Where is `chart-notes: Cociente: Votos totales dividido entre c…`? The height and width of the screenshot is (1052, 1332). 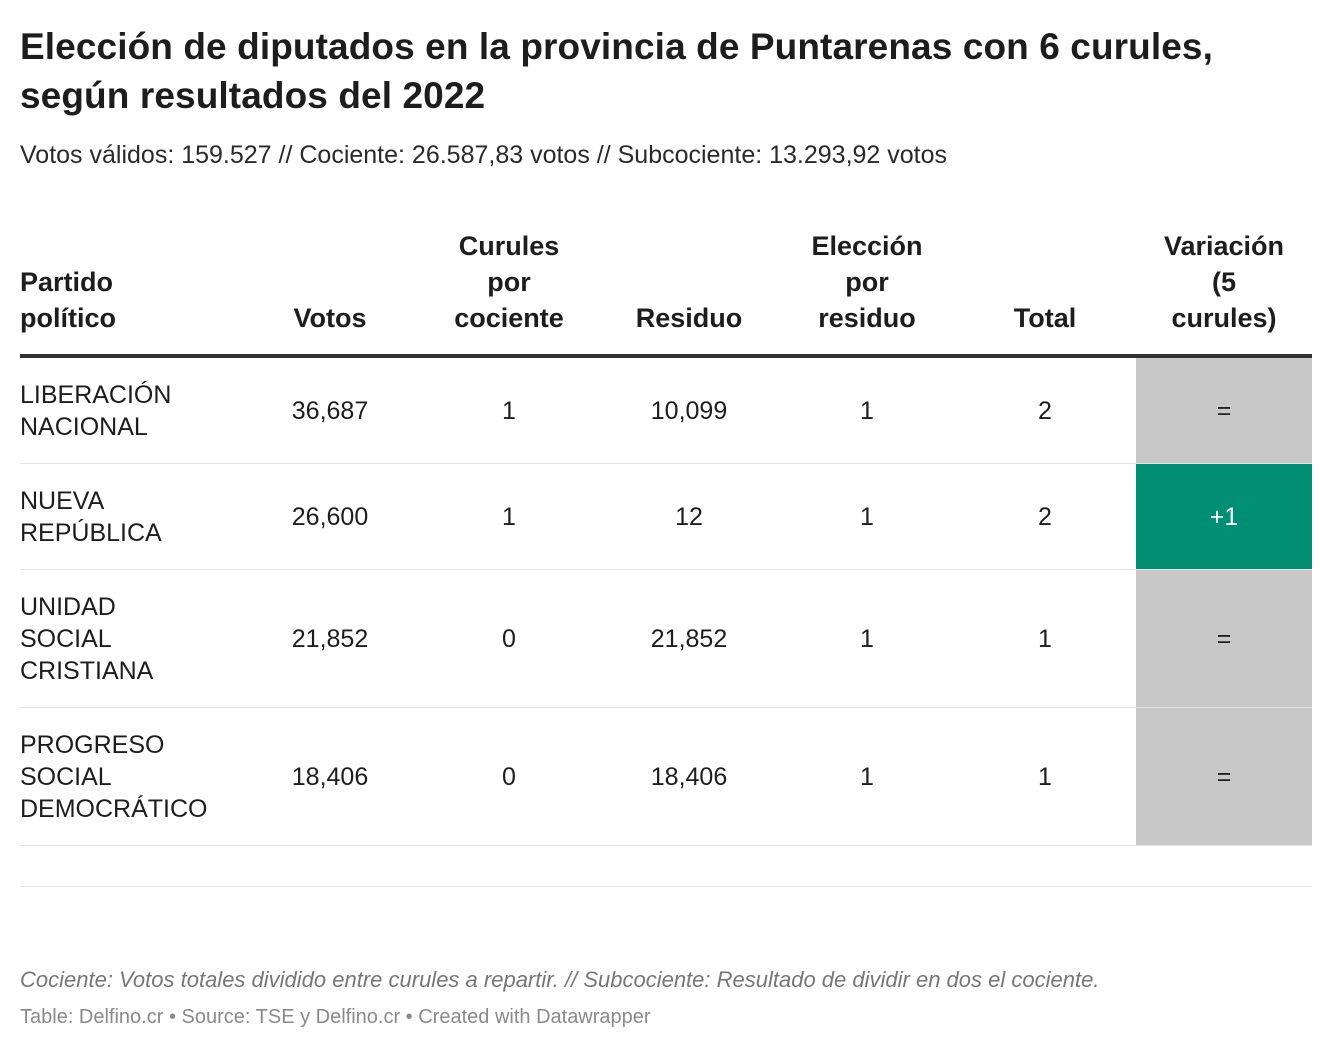 chart-notes: Cociente: Votos totales dividido entre c… is located at coordinates (560, 979).